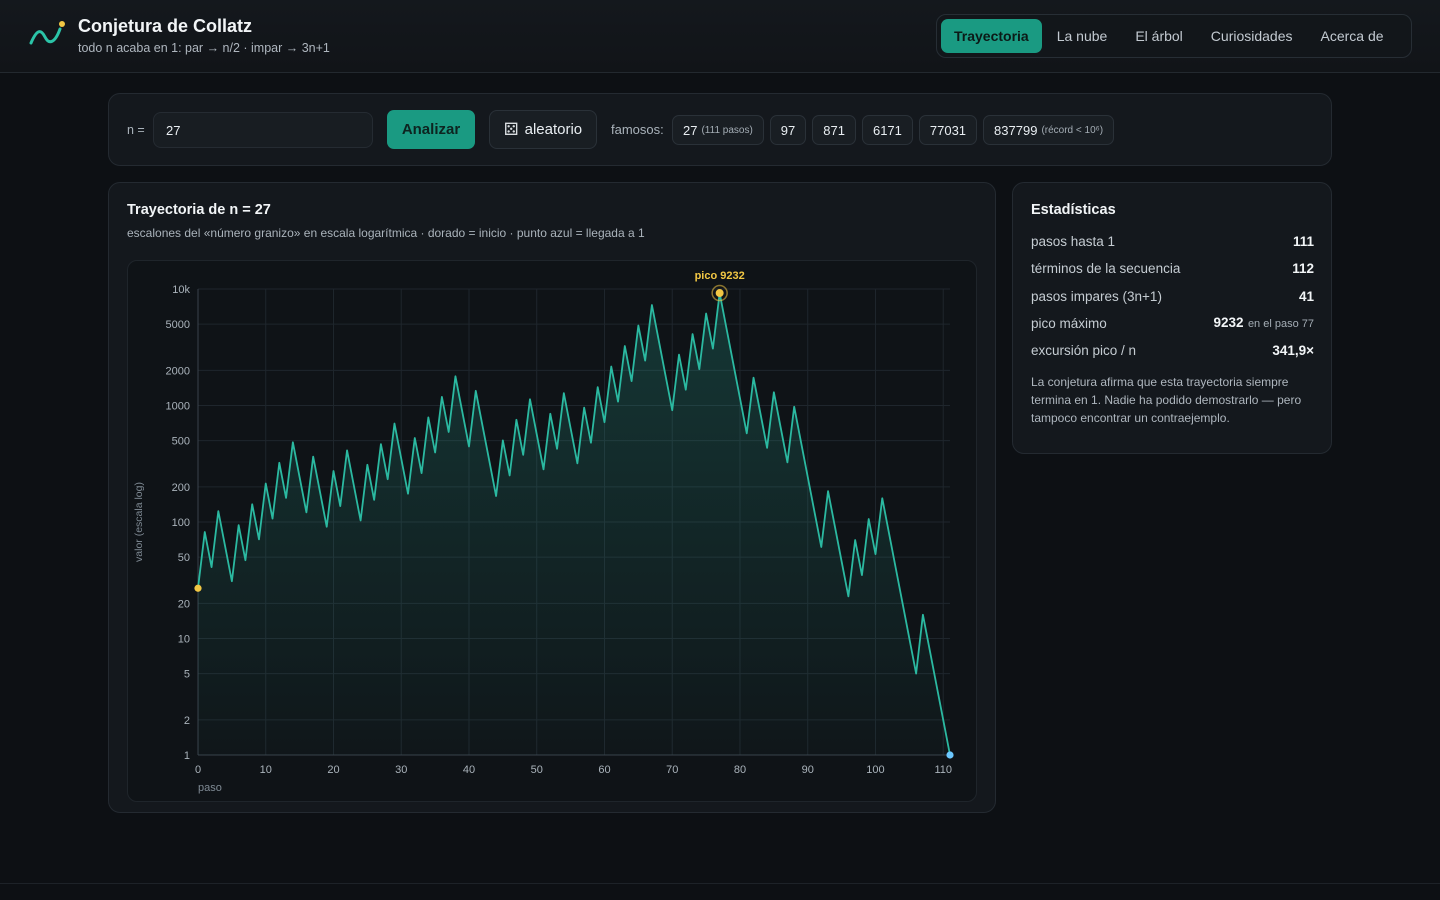 The width and height of the screenshot is (1440, 900). I want to click on y-tick-label: 1, so click(187, 756).